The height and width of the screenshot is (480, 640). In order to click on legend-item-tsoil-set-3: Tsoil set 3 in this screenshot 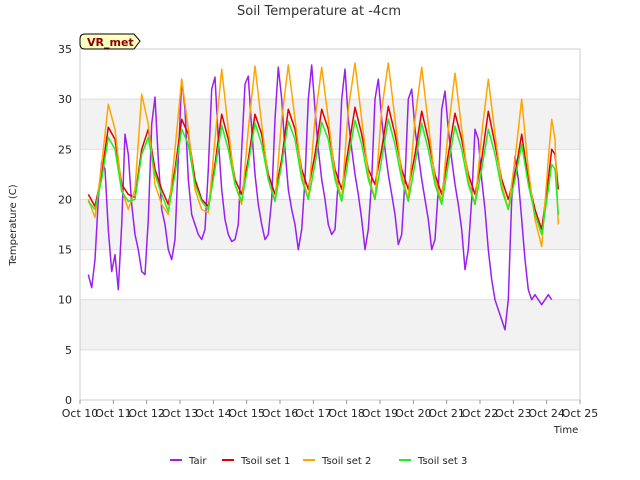, I will do `click(433, 461)`.